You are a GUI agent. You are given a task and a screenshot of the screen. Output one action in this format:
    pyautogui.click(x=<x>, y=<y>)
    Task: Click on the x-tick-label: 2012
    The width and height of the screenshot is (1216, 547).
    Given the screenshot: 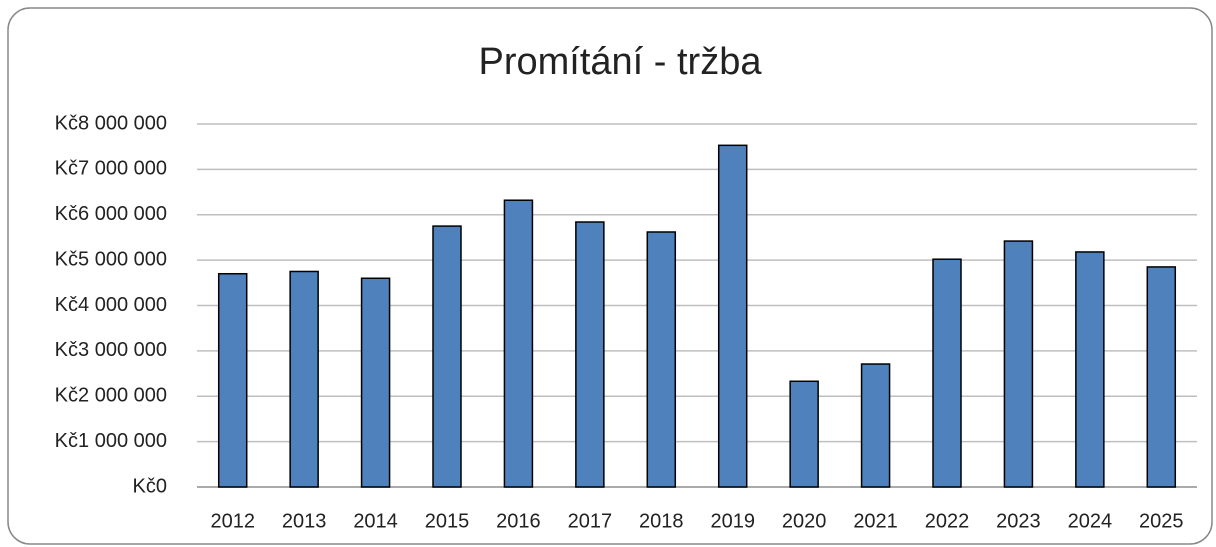 What is the action you would take?
    pyautogui.click(x=232, y=521)
    